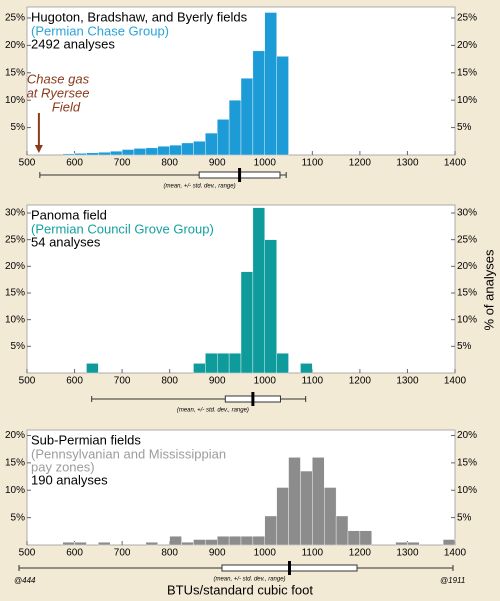  I want to click on annotation-text: at Ryersee, so click(58, 92).